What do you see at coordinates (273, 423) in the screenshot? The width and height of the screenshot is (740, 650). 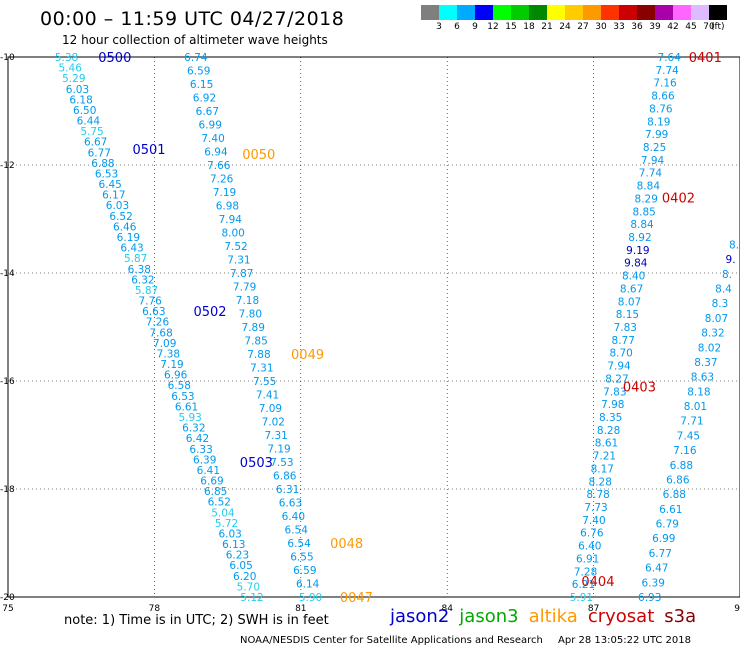 I see `wave-height-value: 7.02` at bounding box center [273, 423].